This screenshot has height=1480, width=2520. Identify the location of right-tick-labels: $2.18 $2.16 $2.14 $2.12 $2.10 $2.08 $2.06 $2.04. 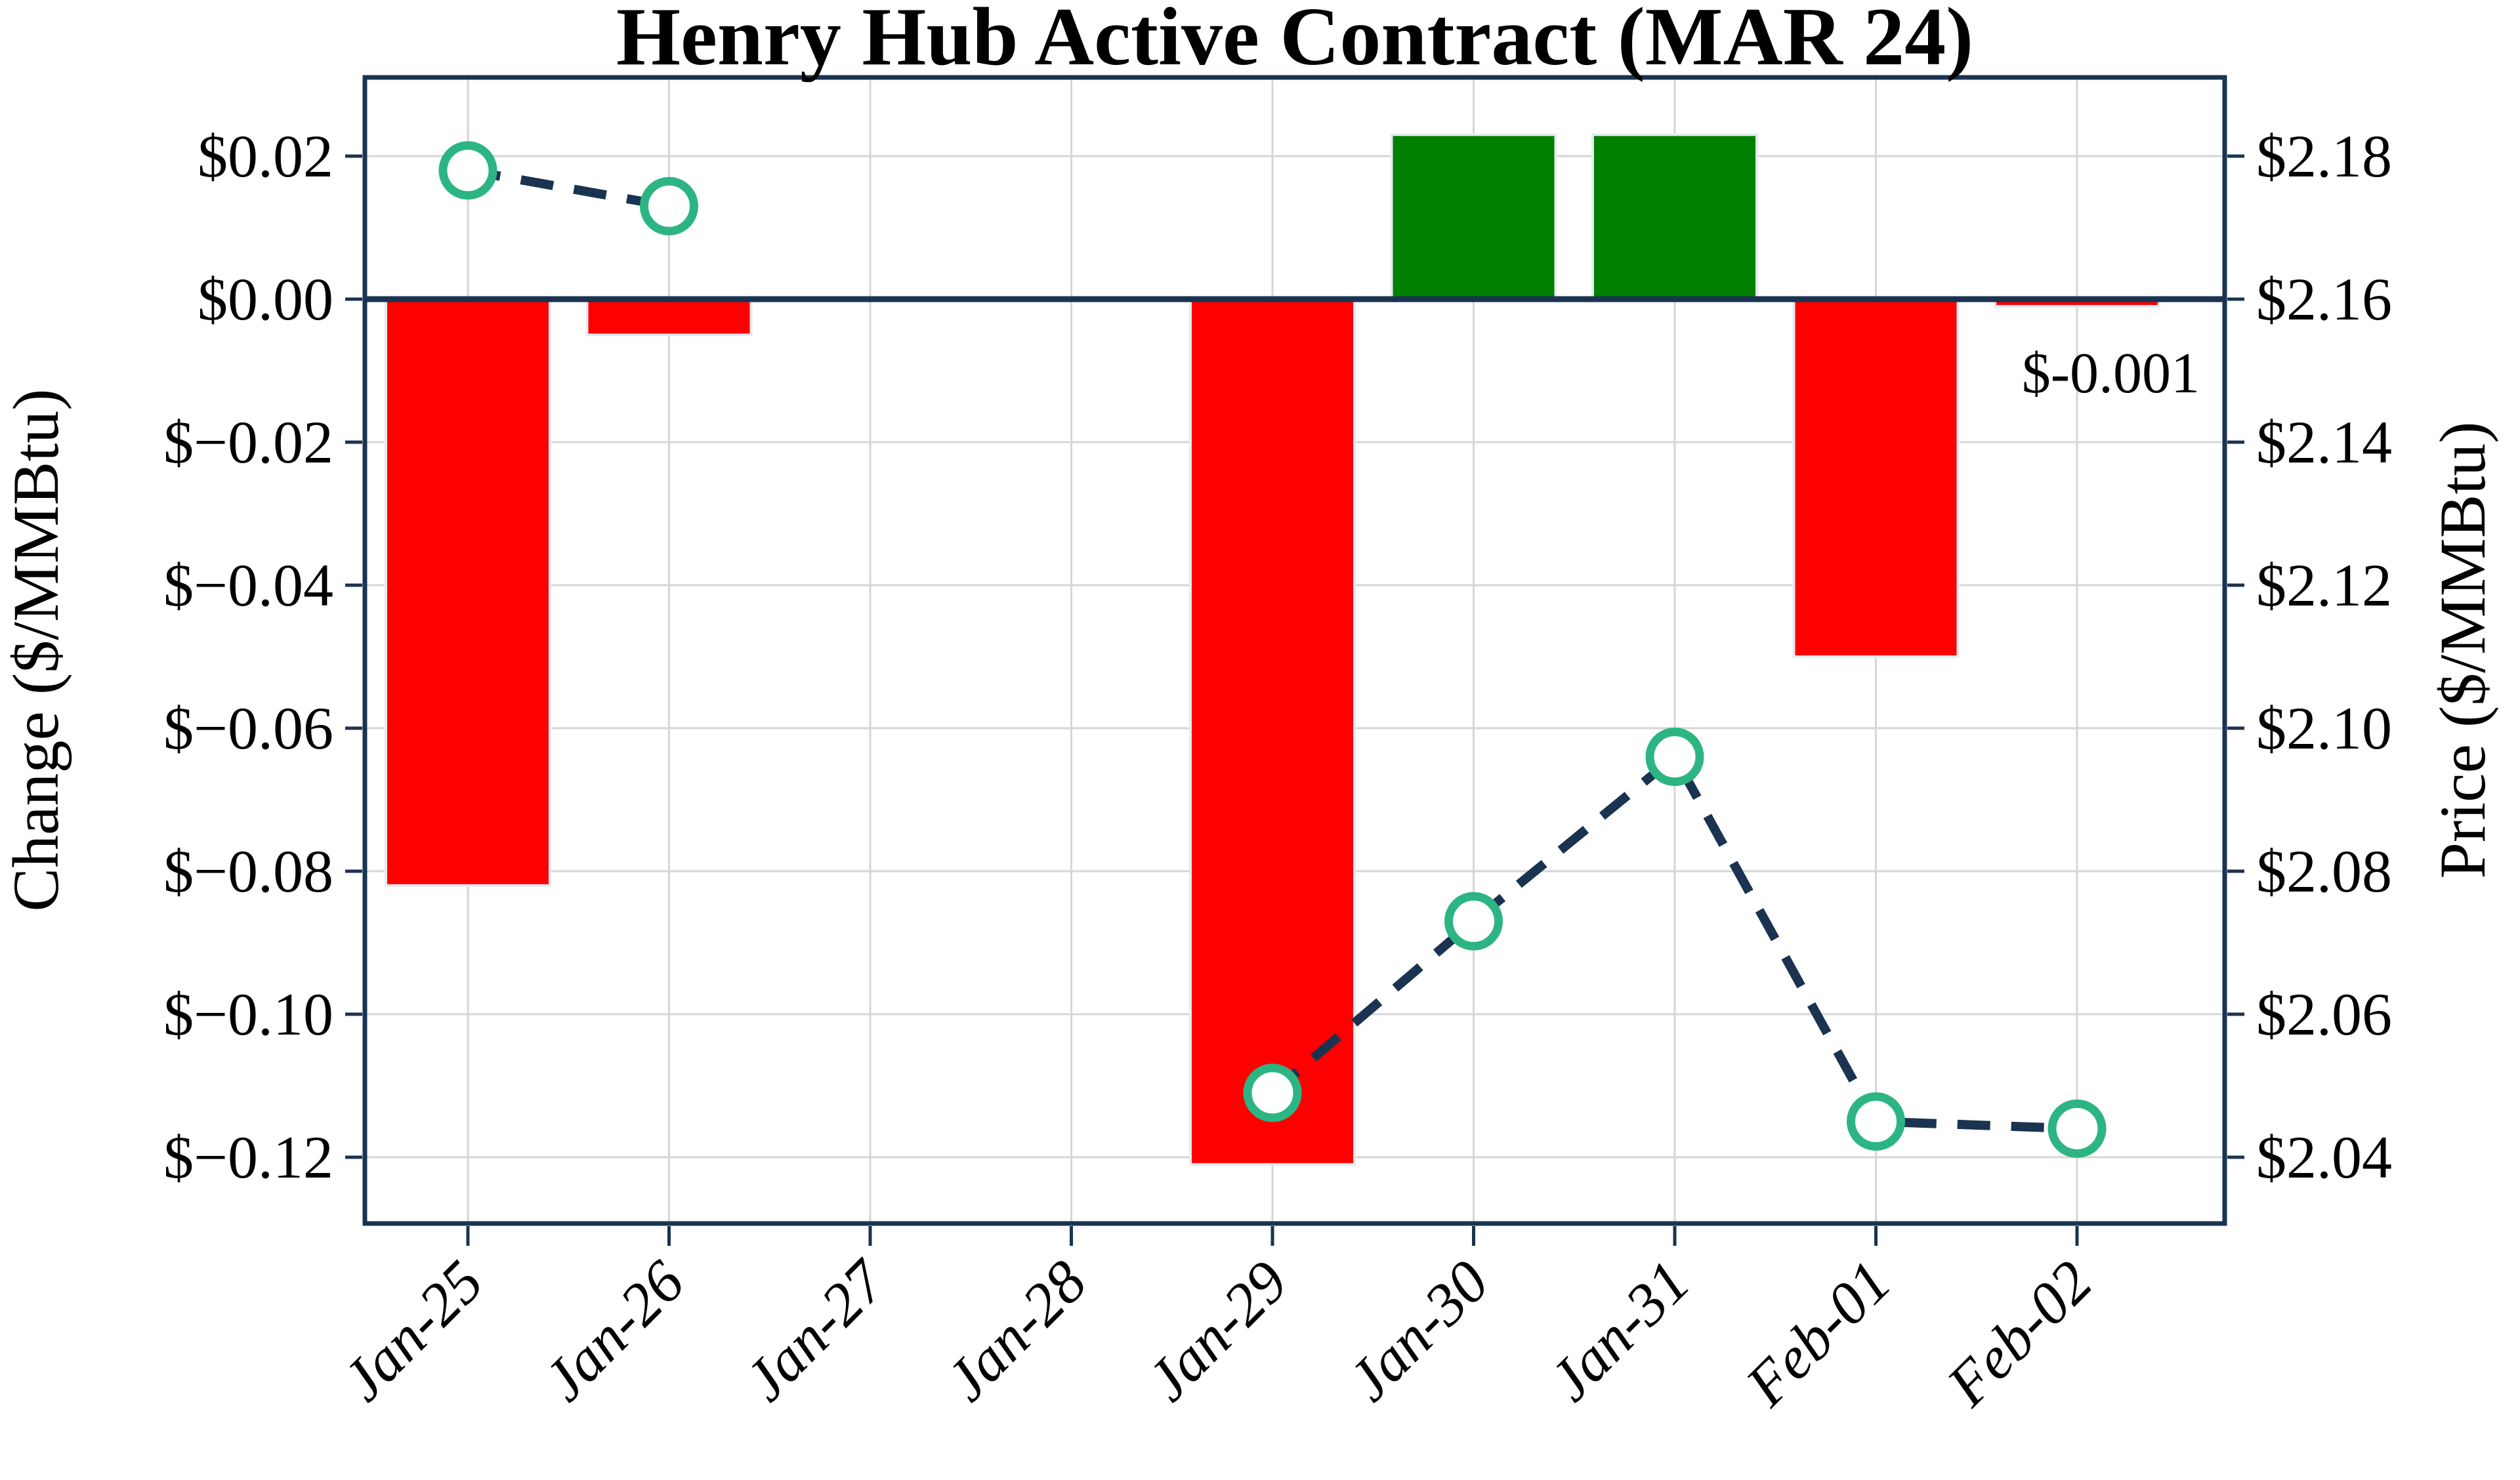
(2324, 657).